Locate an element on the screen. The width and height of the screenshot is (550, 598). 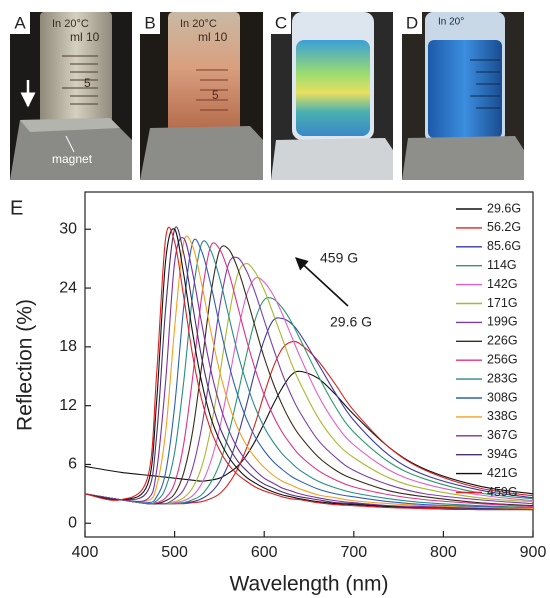
photo-text: magnet is located at coordinates (72, 159).